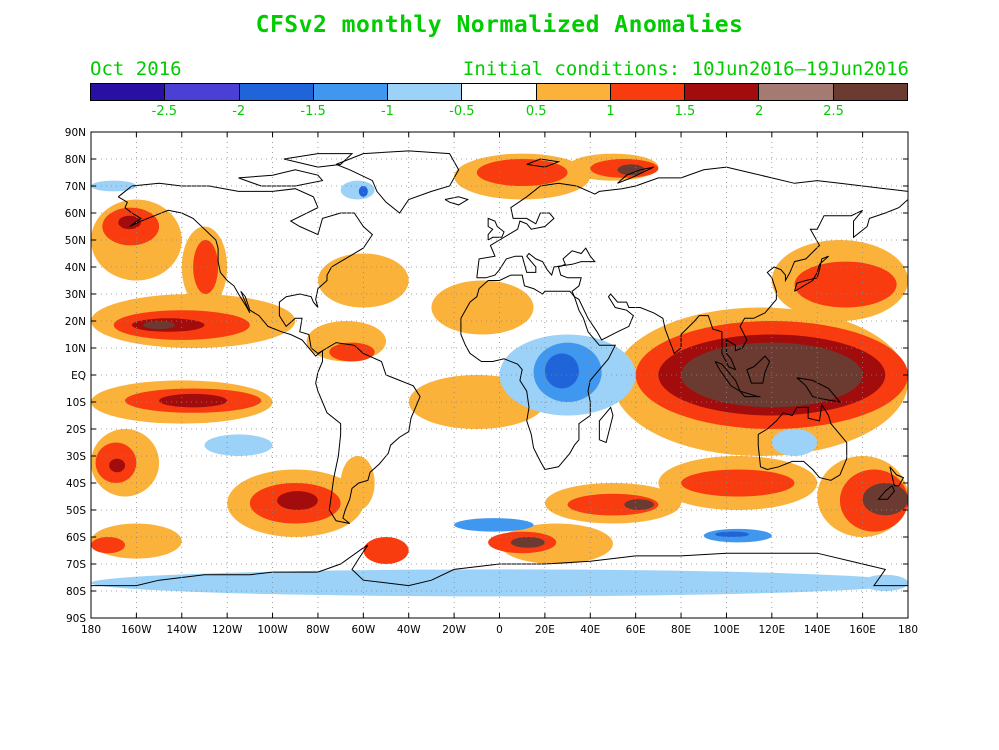 Image resolution: width=999 pixels, height=750 pixels. What do you see at coordinates (182, 630) in the screenshot?
I see `longitude-label: 140W` at bounding box center [182, 630].